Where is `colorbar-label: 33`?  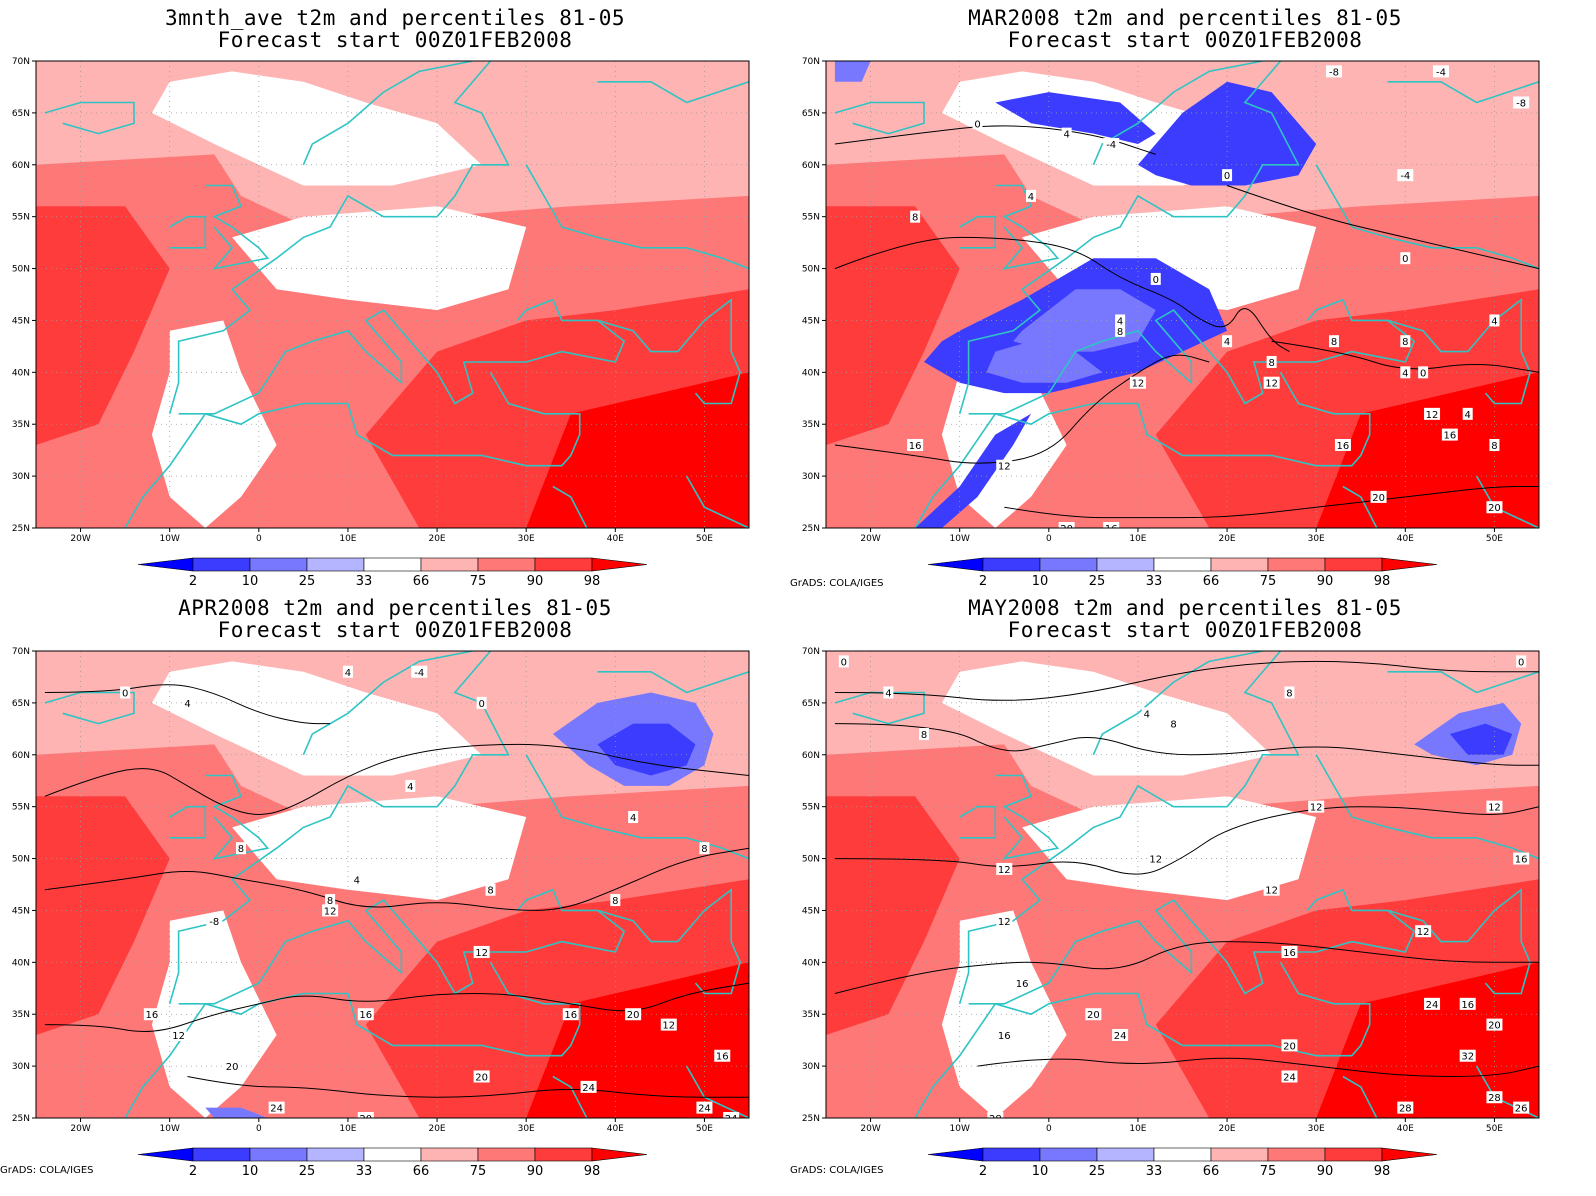 colorbar-label: 33 is located at coordinates (364, 1171).